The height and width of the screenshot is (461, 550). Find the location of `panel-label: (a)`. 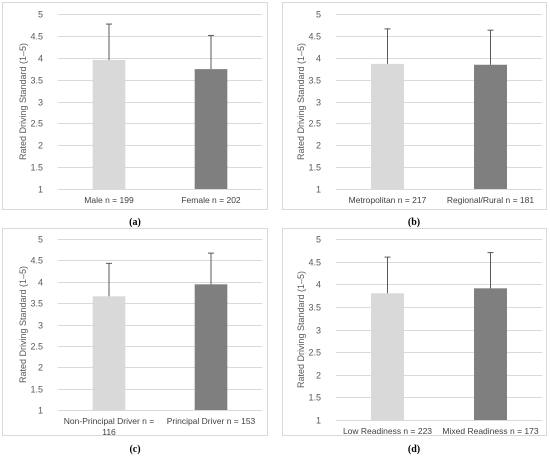

panel-label: (a) is located at coordinates (135, 222).